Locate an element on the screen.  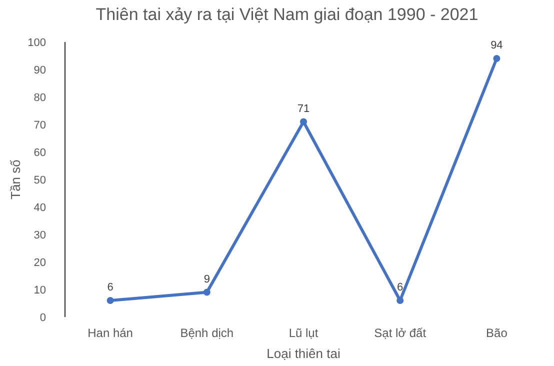
x-tick-label: Sạt lở đất is located at coordinates (400, 333).